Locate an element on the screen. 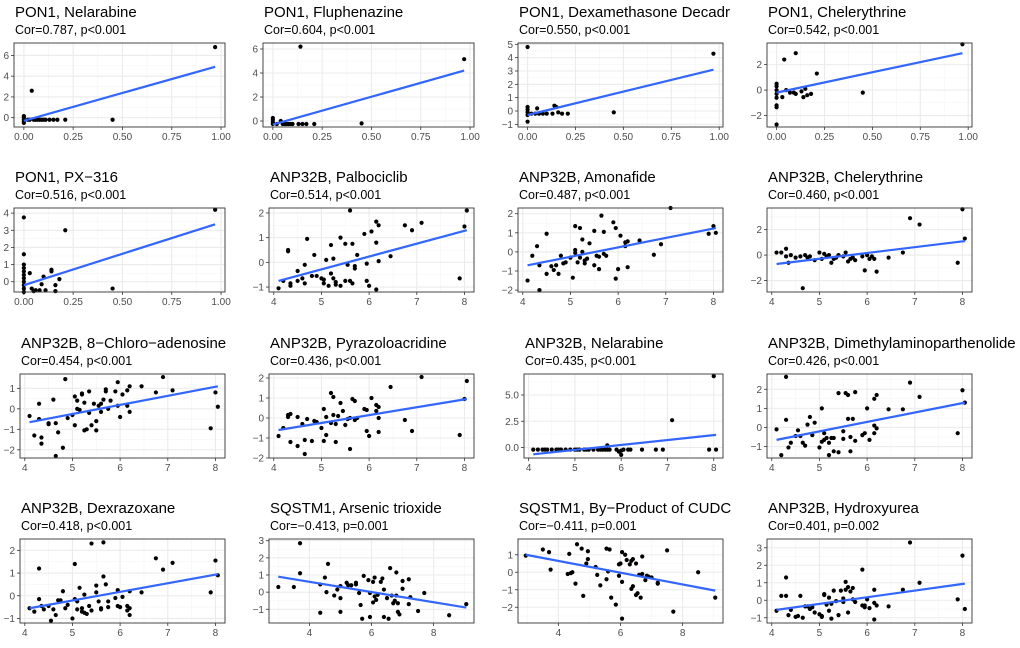  x-tick-label: 0.75 is located at coordinates (921, 137).